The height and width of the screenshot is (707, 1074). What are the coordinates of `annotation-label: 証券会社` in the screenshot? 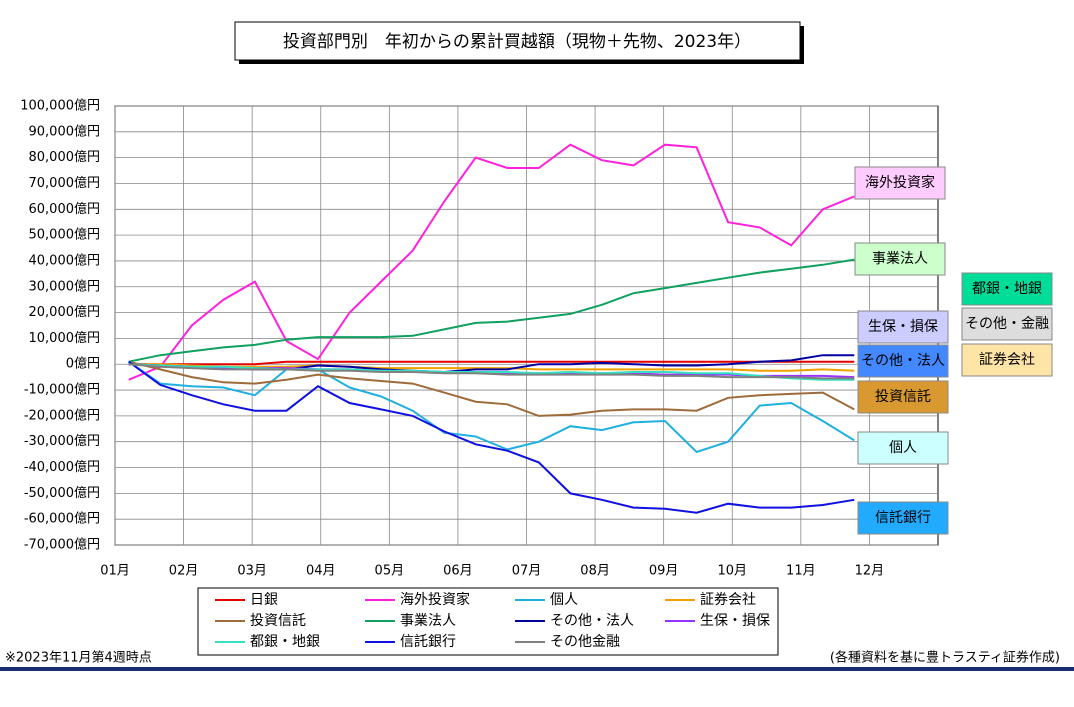 It's located at (1007, 360).